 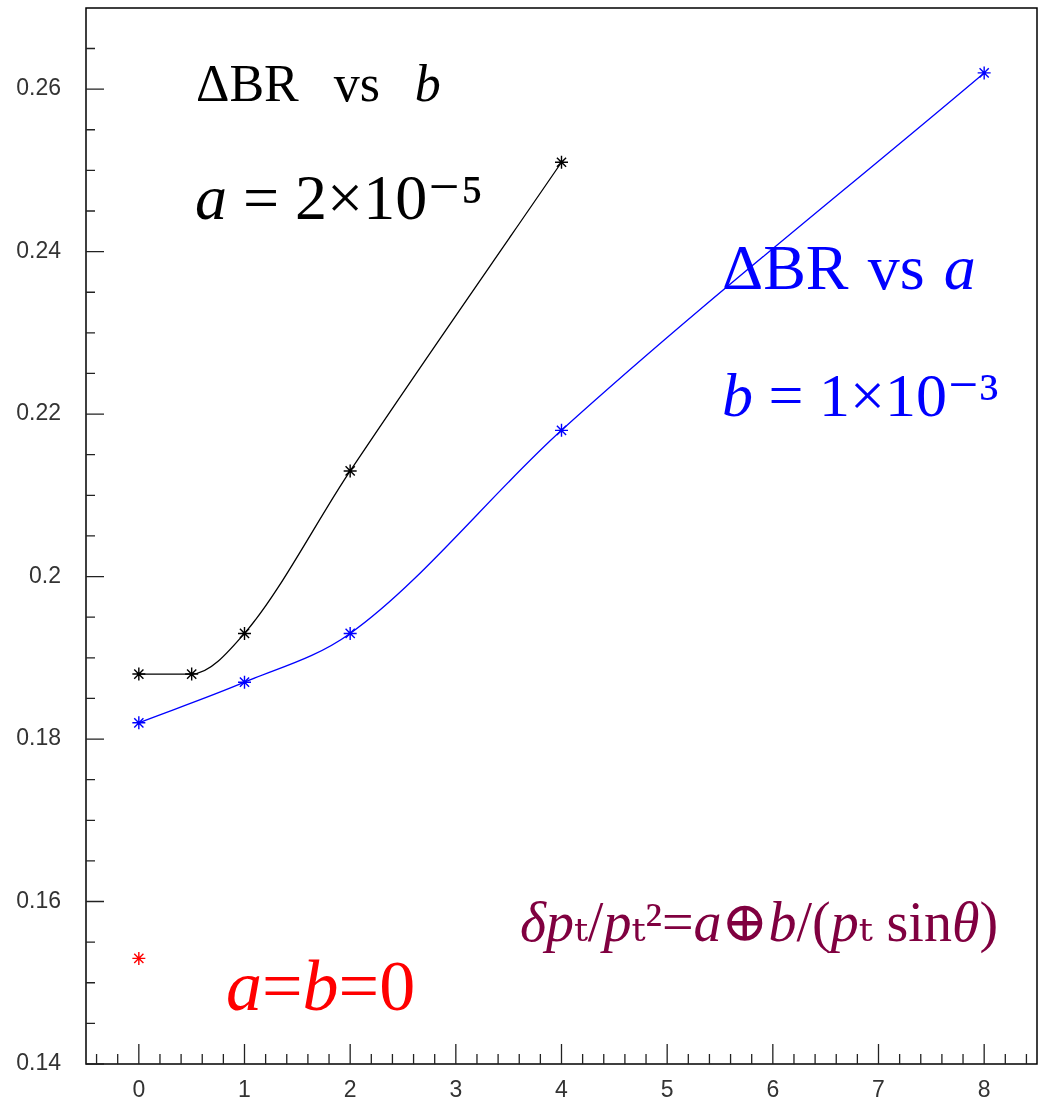 What do you see at coordinates (39, 249) in the screenshot?
I see `y-tick-label: 0.24` at bounding box center [39, 249].